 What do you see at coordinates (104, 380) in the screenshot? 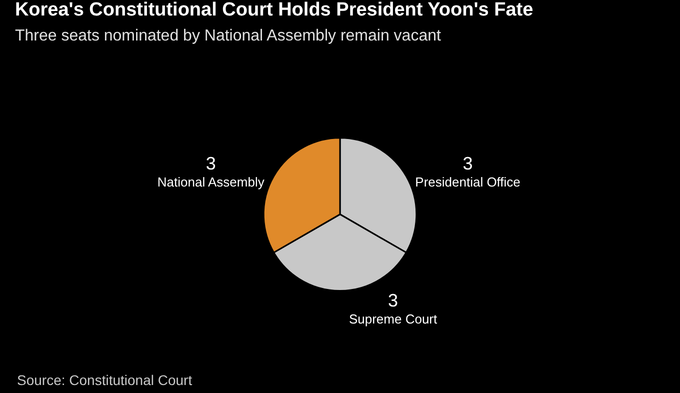
I see `source-note: Source: Constitutional Court` at bounding box center [104, 380].